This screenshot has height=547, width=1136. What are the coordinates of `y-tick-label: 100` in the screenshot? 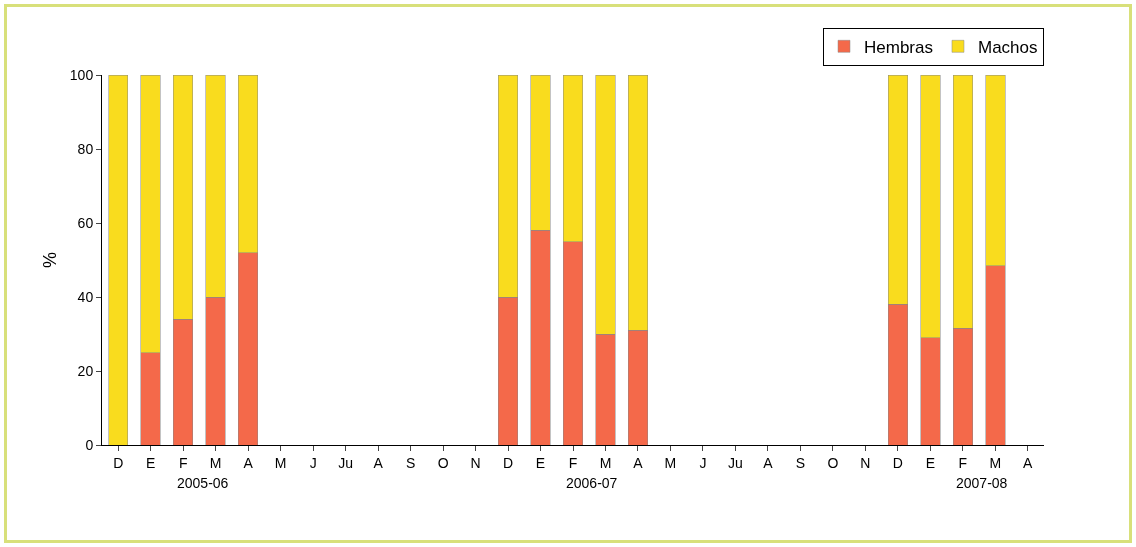 It's located at (81, 74).